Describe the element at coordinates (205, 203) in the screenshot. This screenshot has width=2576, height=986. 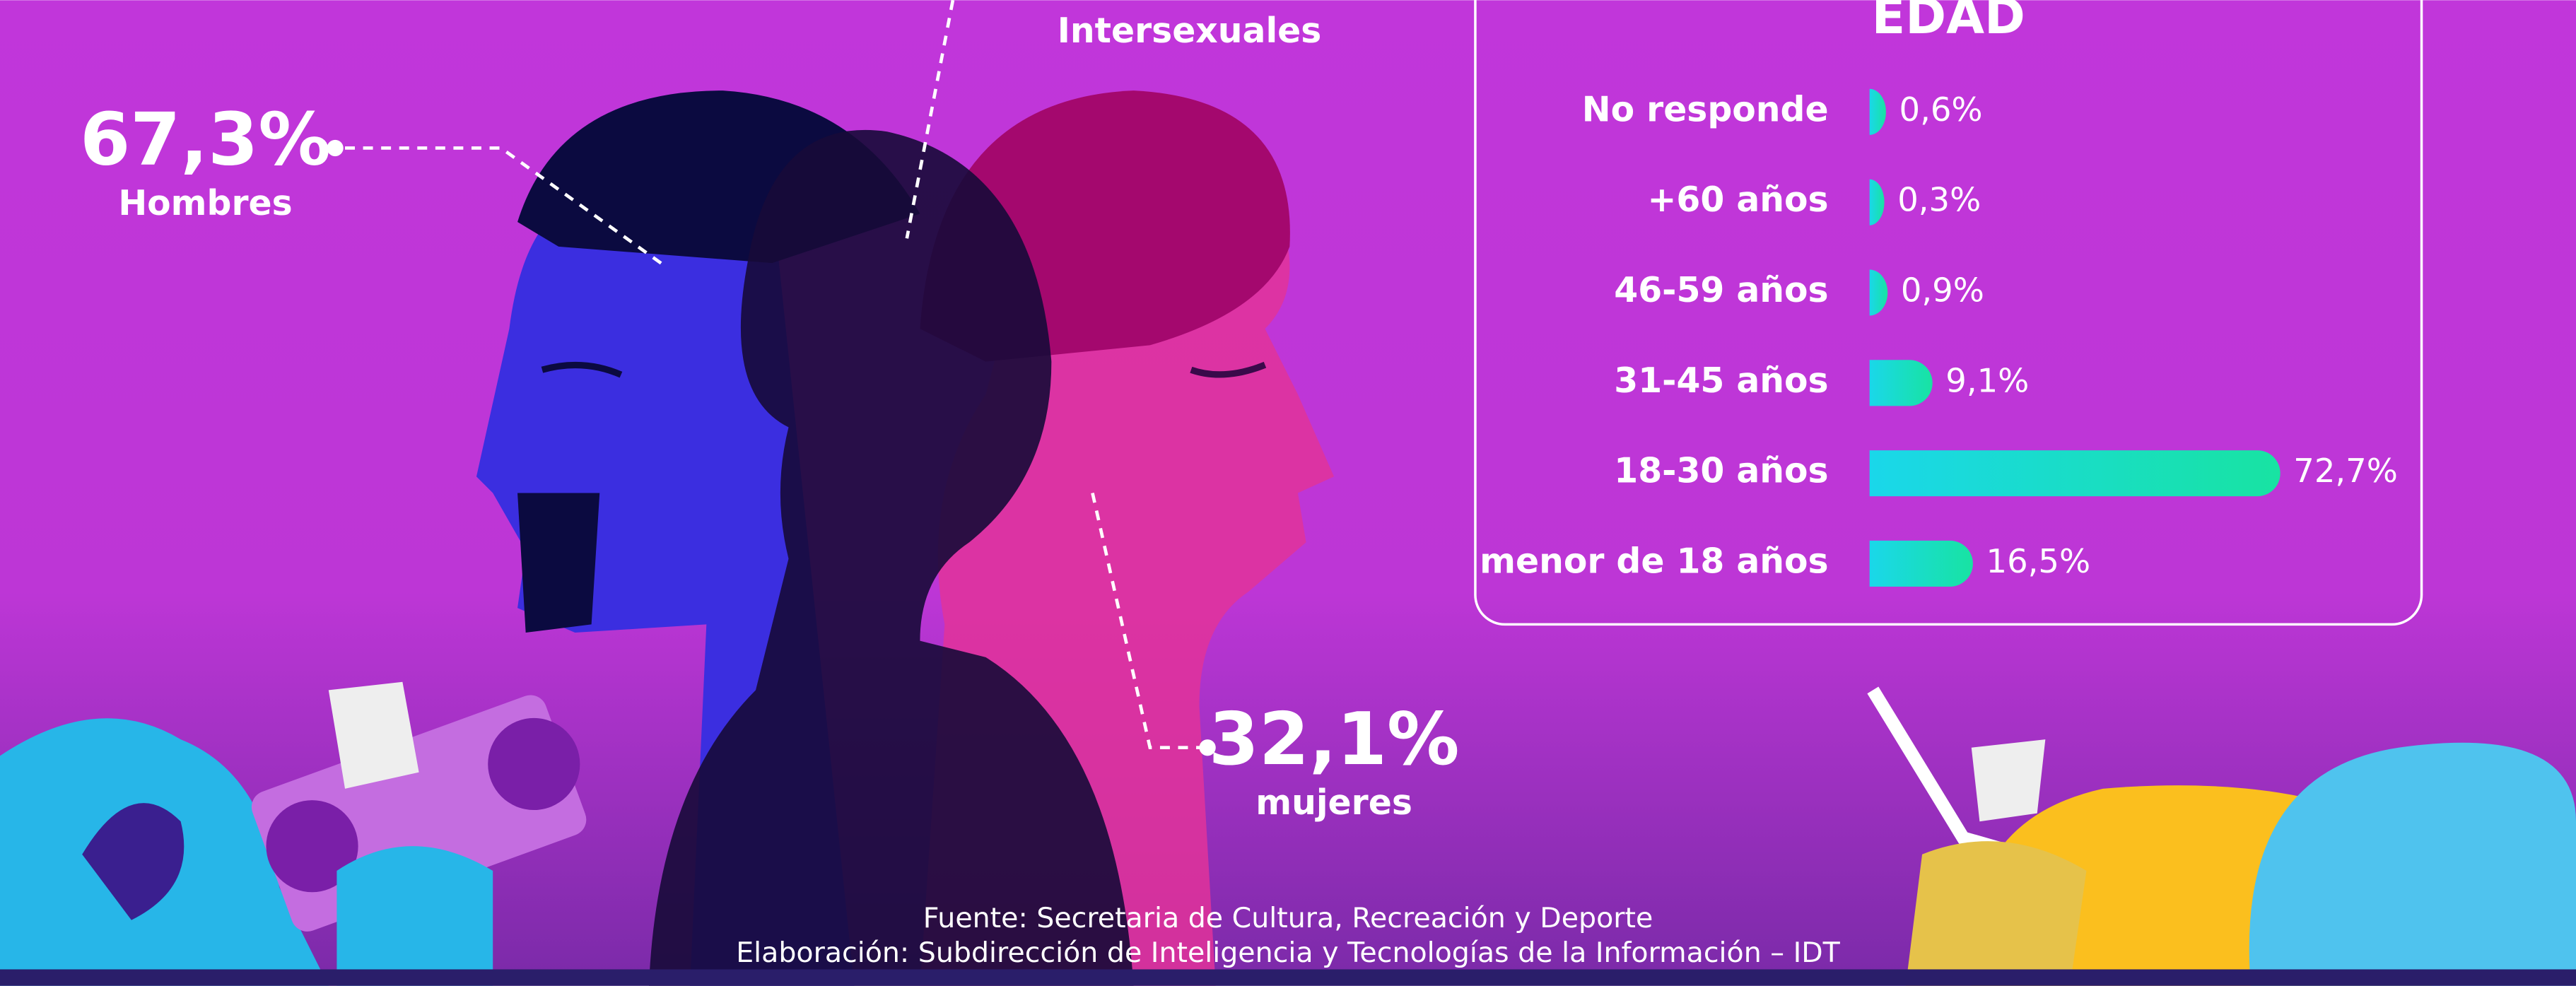
I see `men-label: Hombres` at that location.